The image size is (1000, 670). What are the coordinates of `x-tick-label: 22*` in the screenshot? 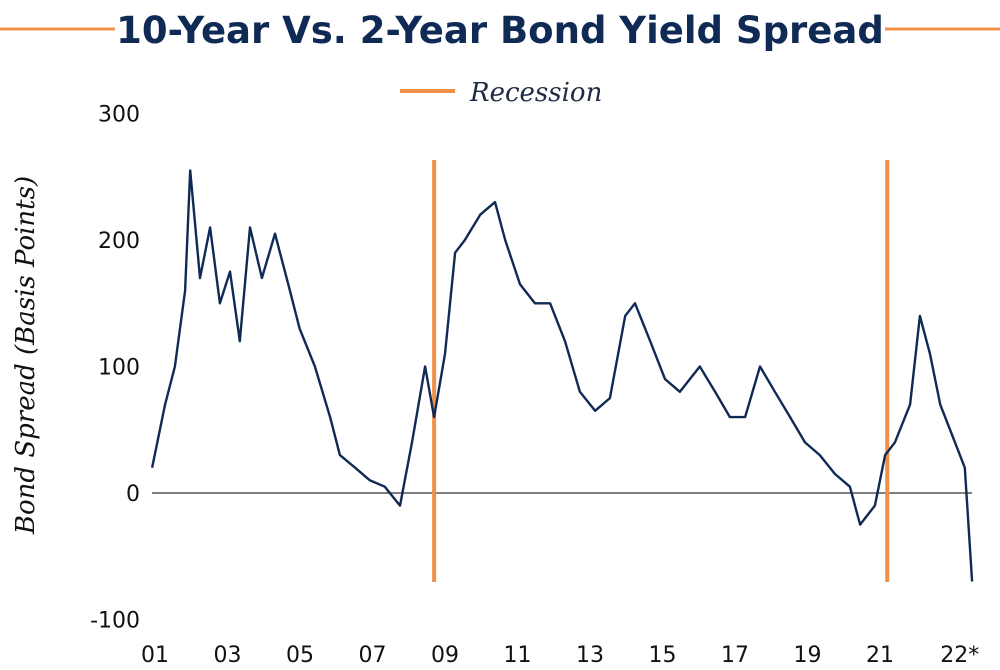 It's located at (959, 655).